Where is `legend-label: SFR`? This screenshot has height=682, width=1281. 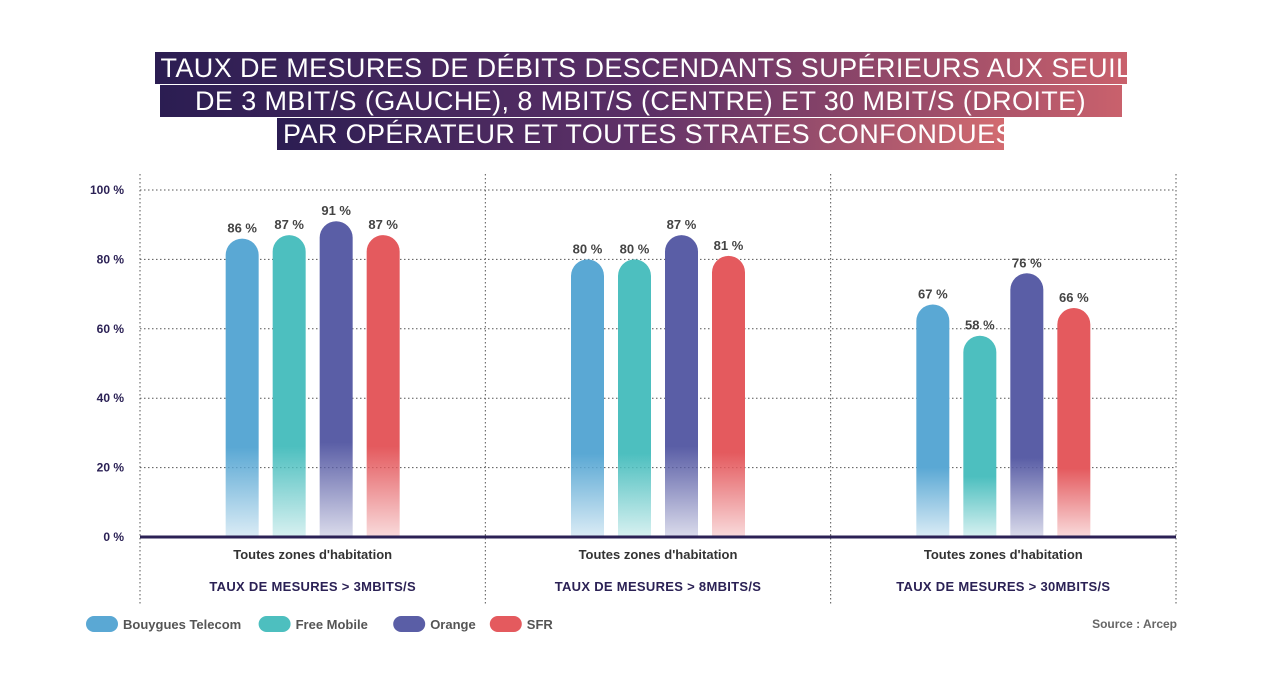
legend-label: SFR is located at coordinates (540, 624).